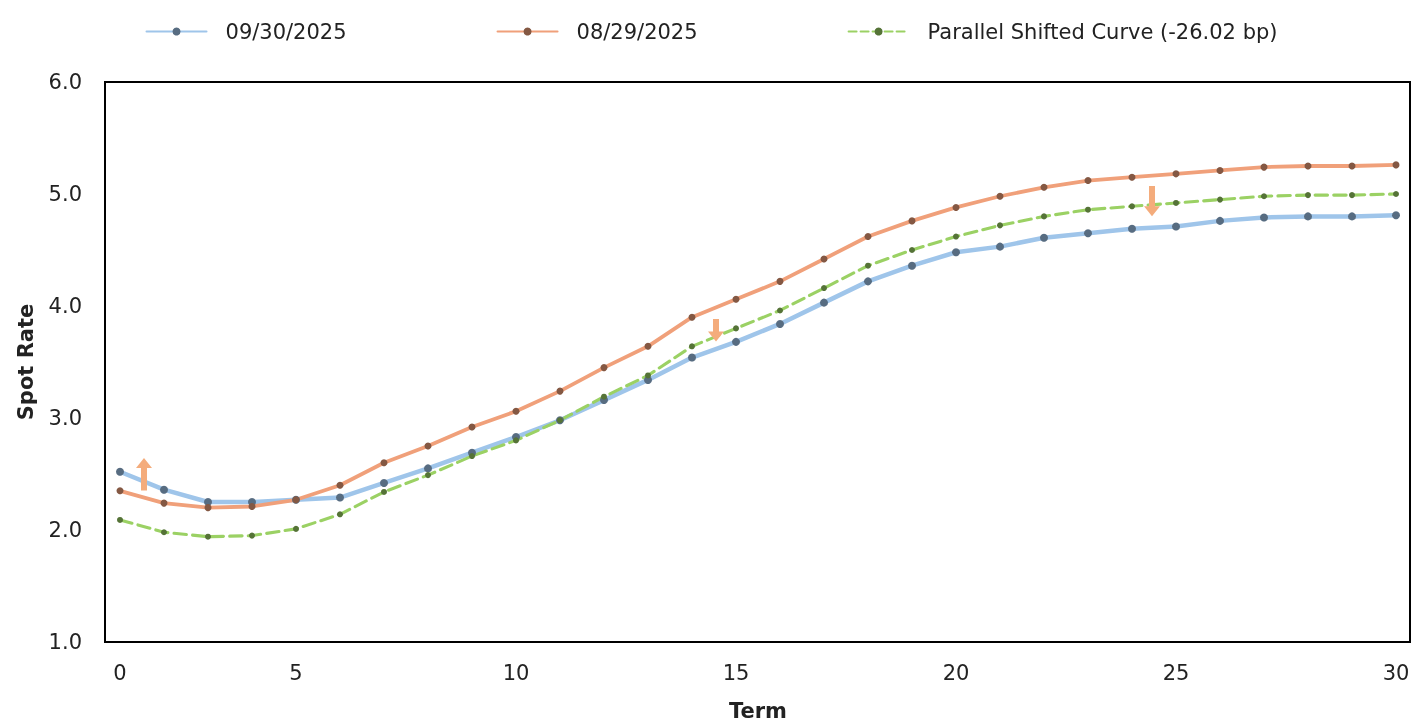 This screenshot has width=1423, height=726. What do you see at coordinates (637, 31) in the screenshot?
I see `legend-label: 08/29/2025` at bounding box center [637, 31].